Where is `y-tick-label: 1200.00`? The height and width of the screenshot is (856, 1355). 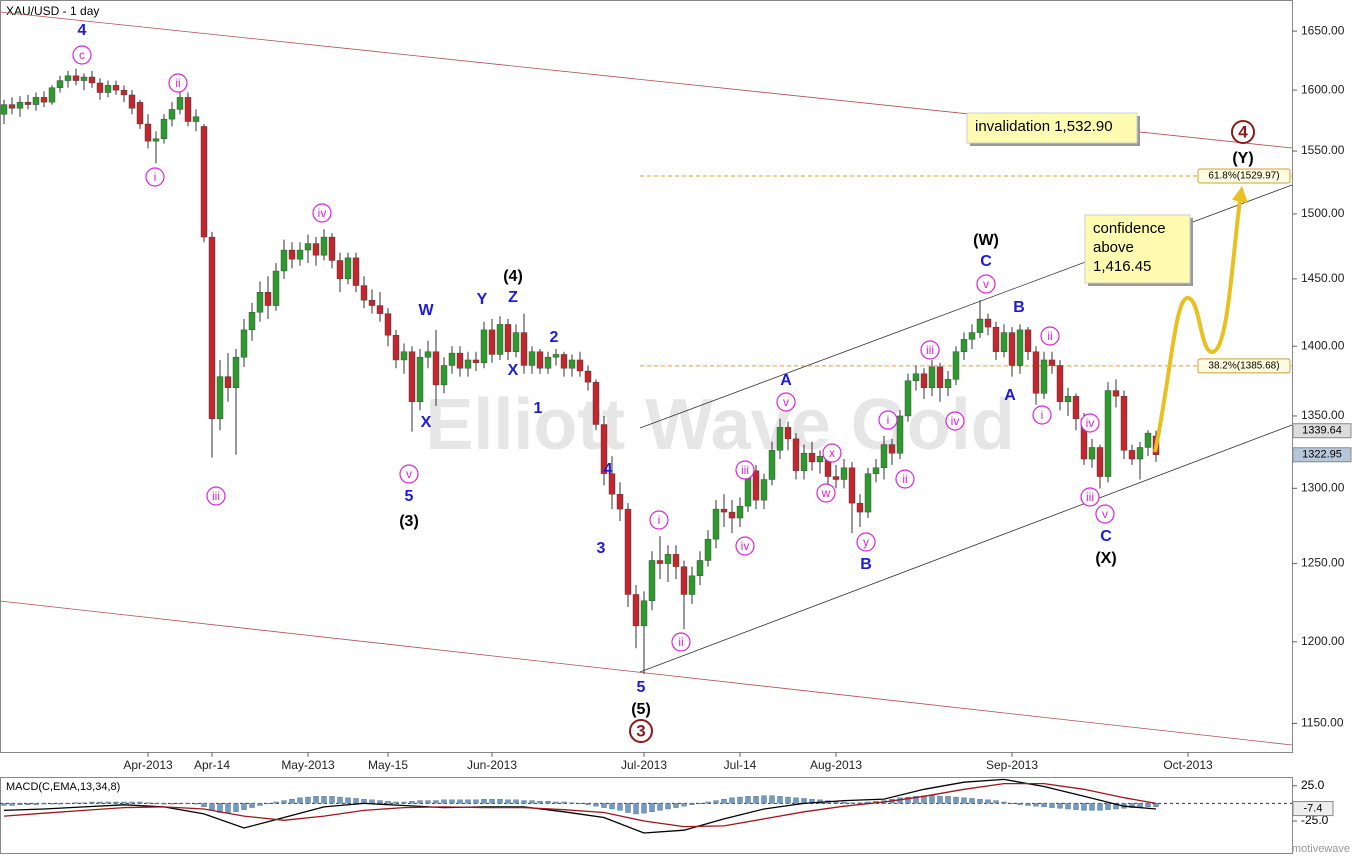
y-tick-label: 1200.00 is located at coordinates (1323, 641).